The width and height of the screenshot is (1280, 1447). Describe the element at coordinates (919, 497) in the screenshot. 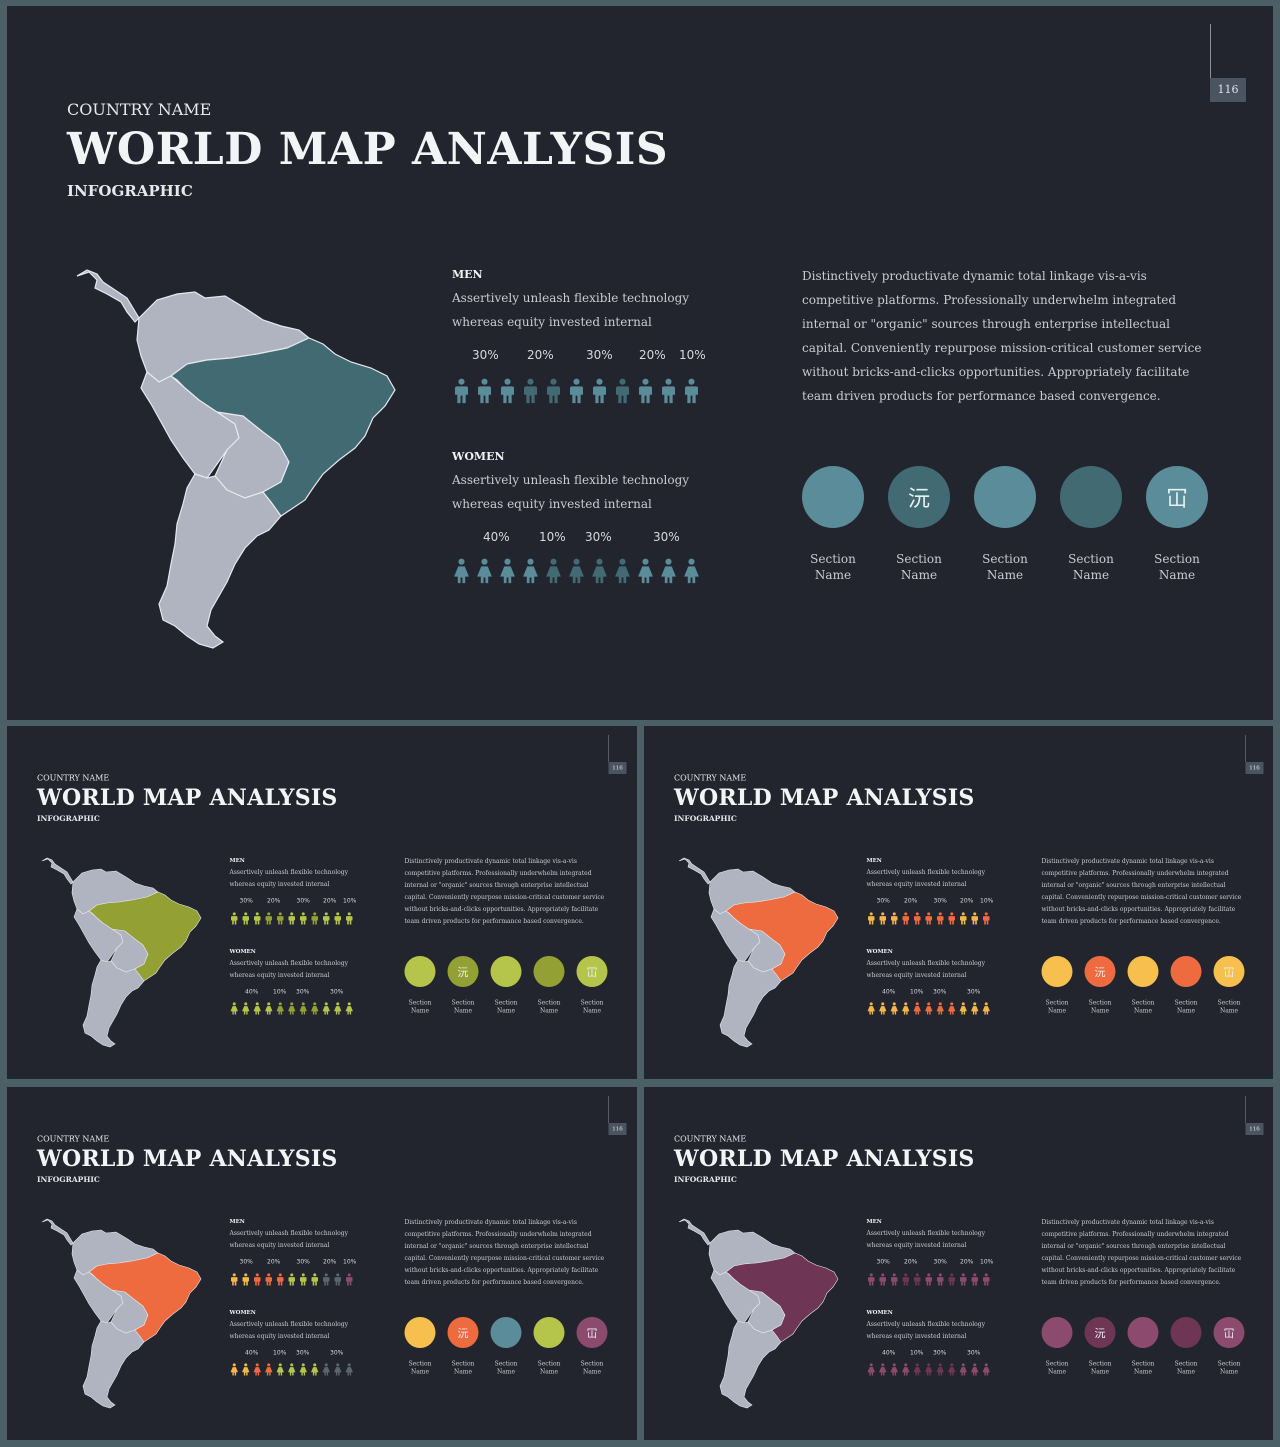

I see `section-circle: 沅` at that location.